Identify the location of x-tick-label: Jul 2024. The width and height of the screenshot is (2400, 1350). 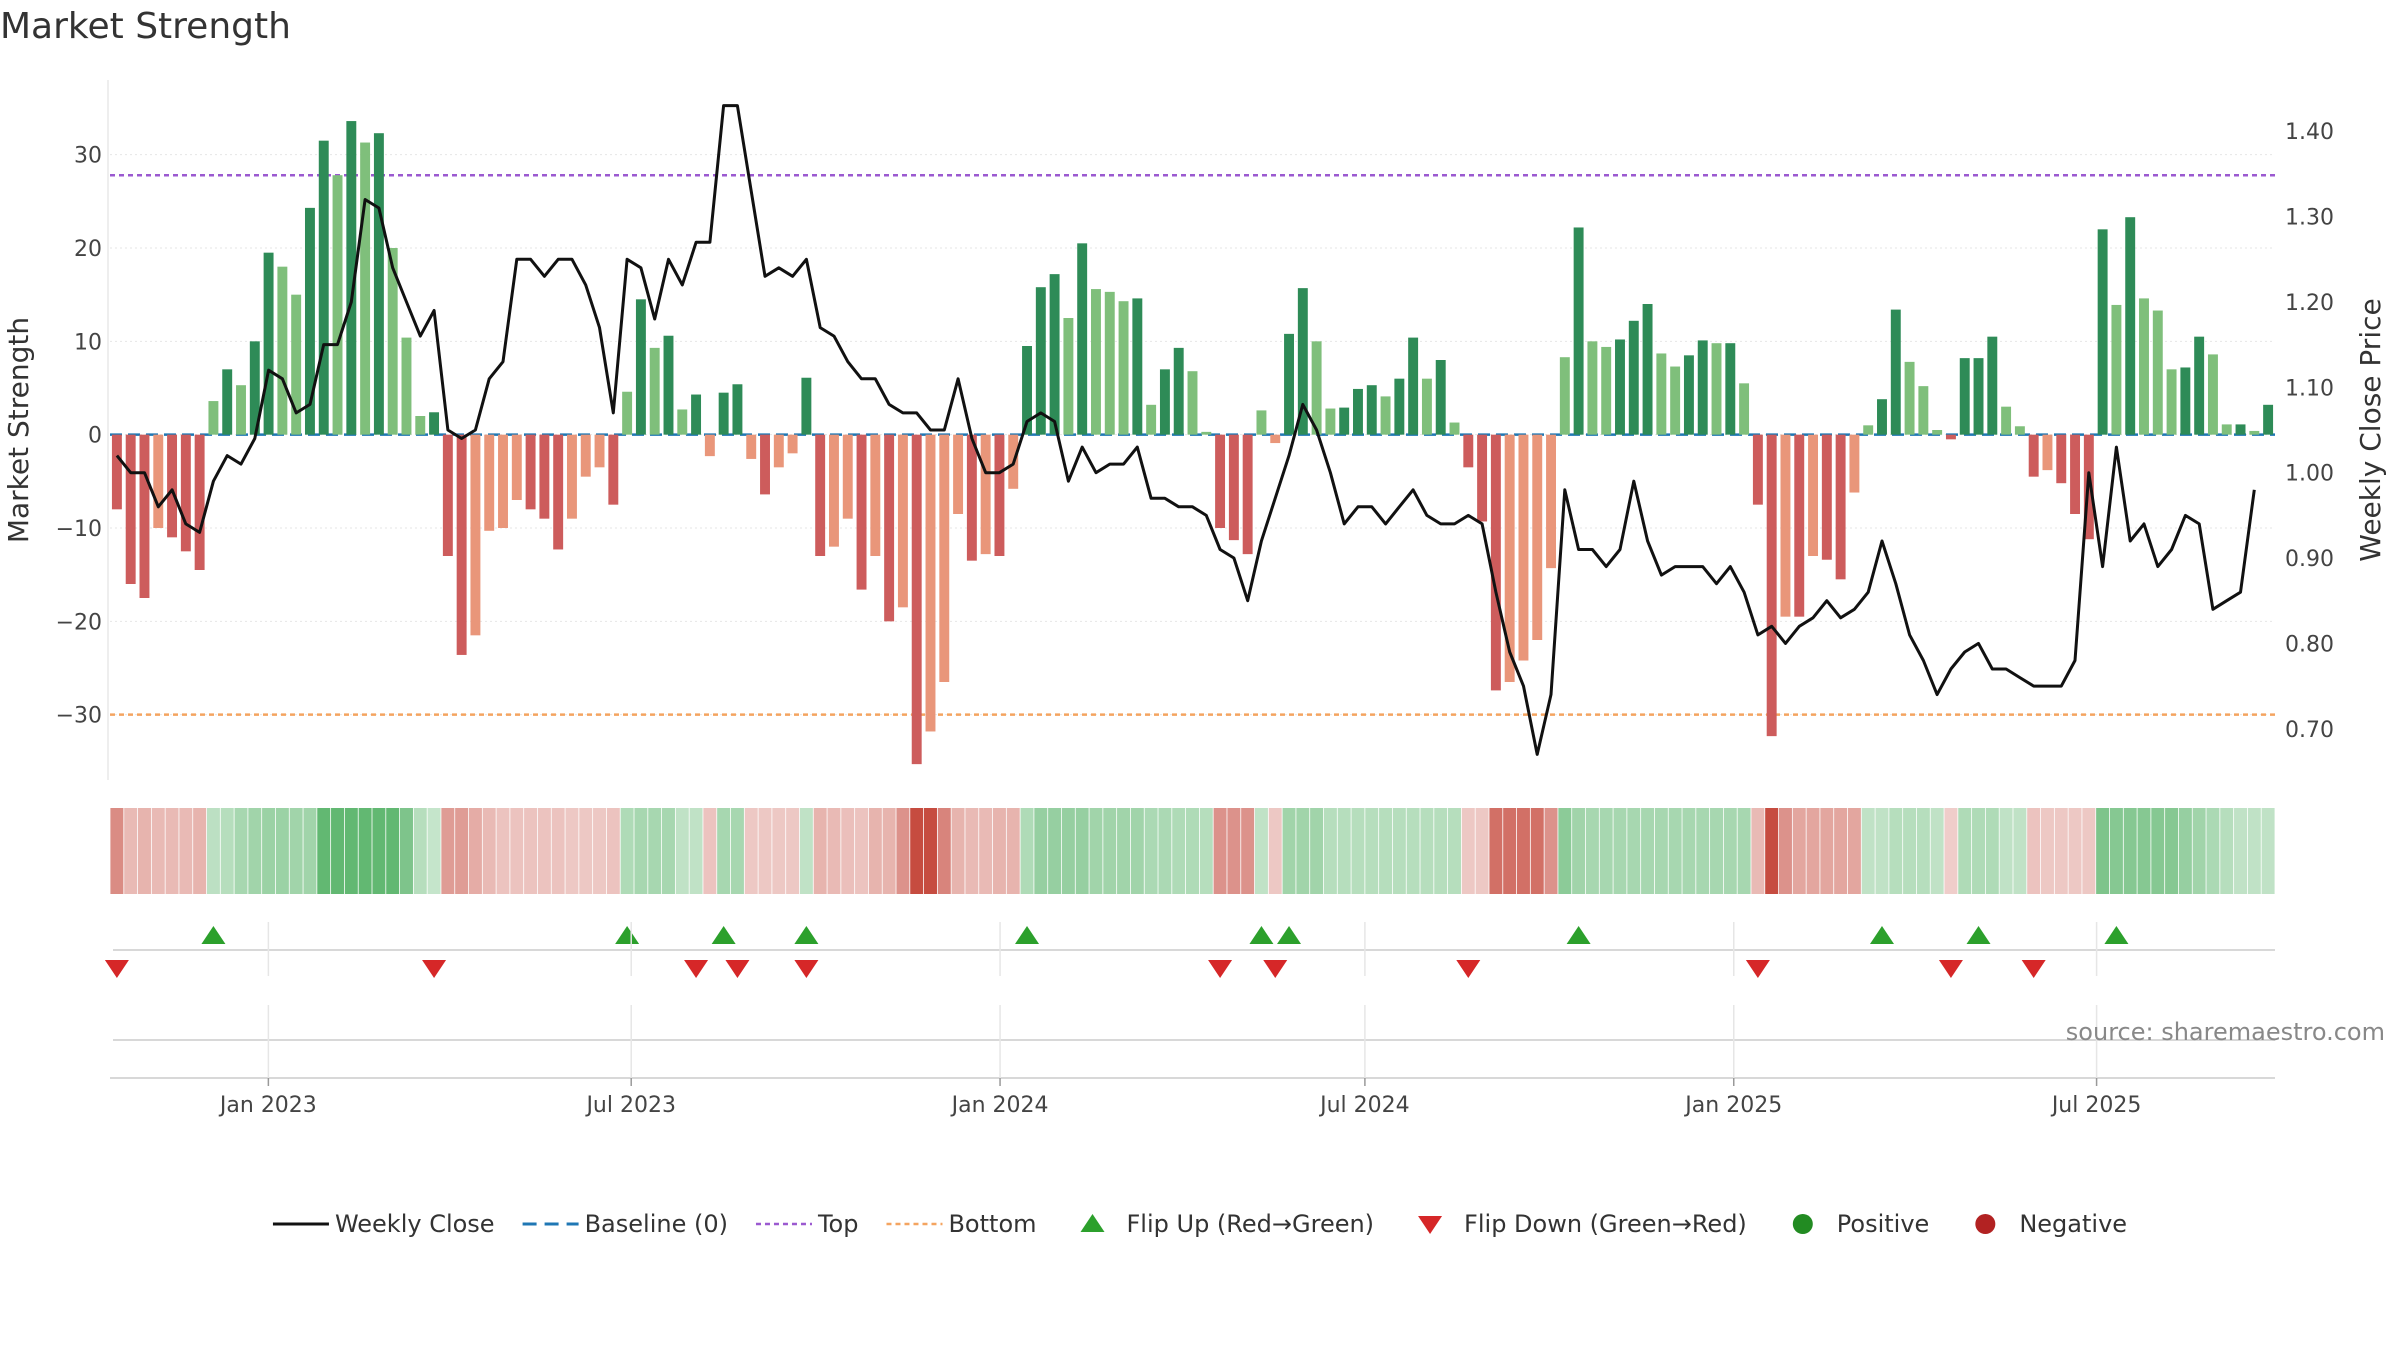
(1364, 1105).